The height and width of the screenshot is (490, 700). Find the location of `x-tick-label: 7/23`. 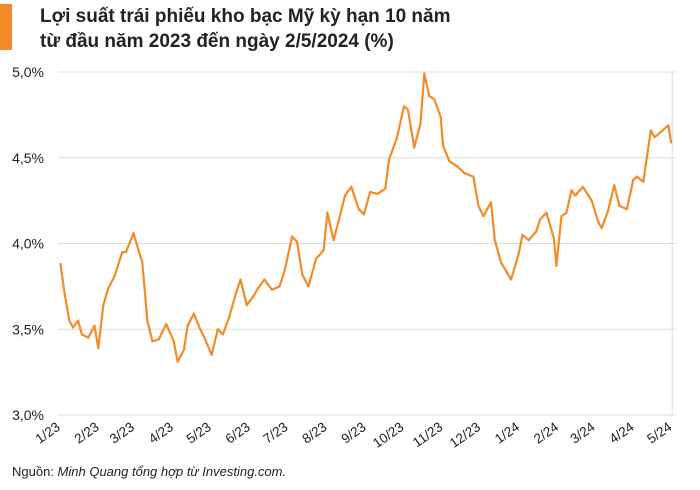

x-tick-label: 7/23 is located at coordinates (275, 432).